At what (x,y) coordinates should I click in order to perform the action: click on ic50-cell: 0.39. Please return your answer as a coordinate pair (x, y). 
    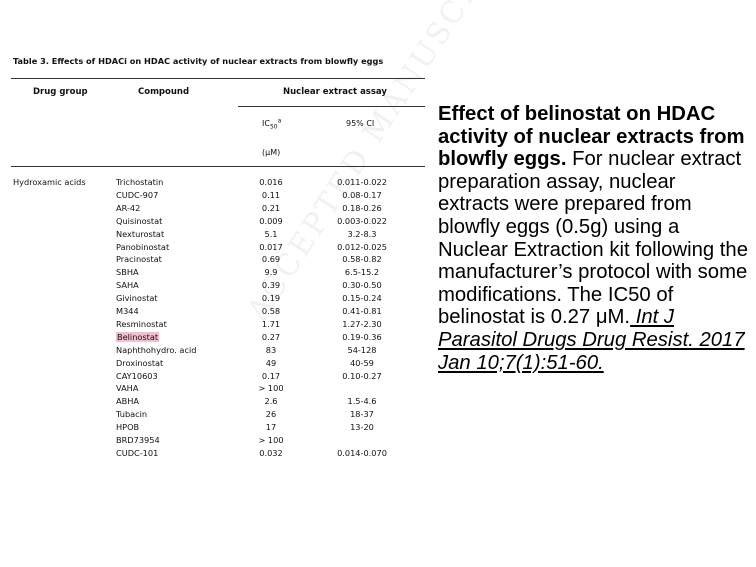
    Looking at the image, I should click on (271, 285).